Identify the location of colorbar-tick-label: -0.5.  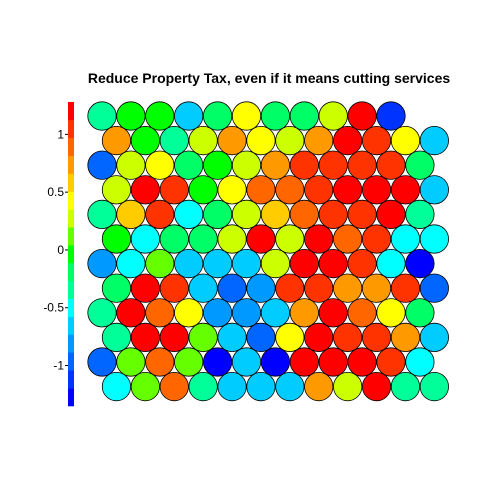
(53, 308).